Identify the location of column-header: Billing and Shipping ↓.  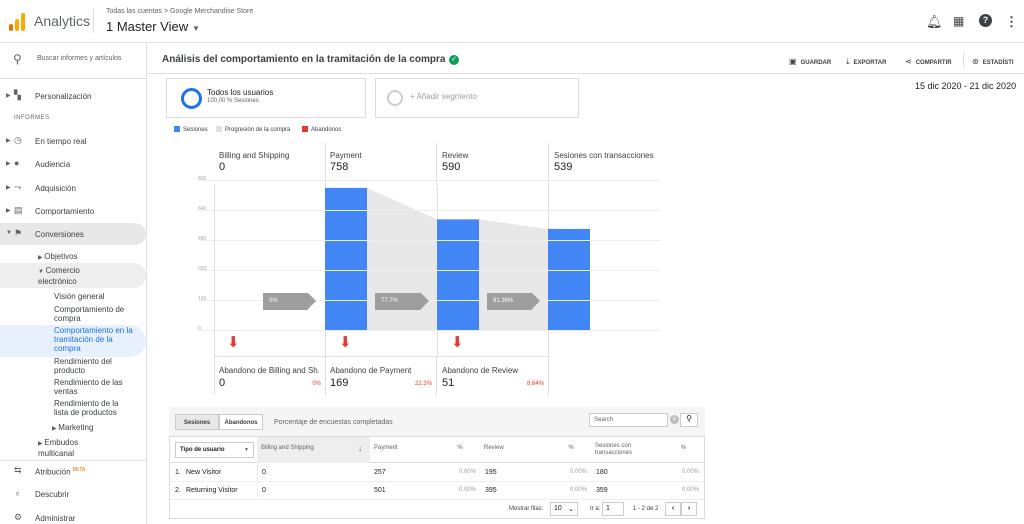
(313, 450).